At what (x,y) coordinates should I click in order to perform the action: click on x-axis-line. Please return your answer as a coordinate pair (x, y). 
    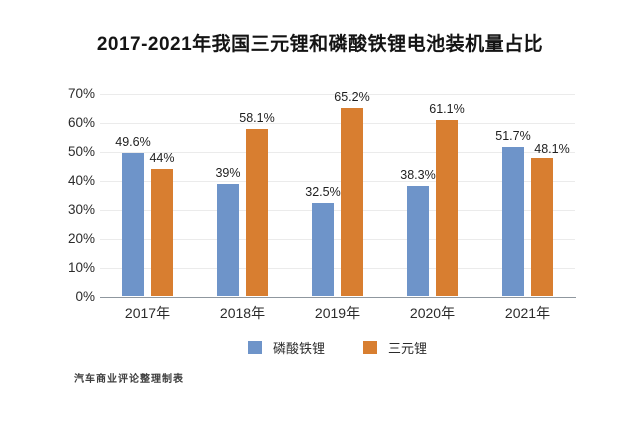
    Looking at the image, I should click on (338, 297).